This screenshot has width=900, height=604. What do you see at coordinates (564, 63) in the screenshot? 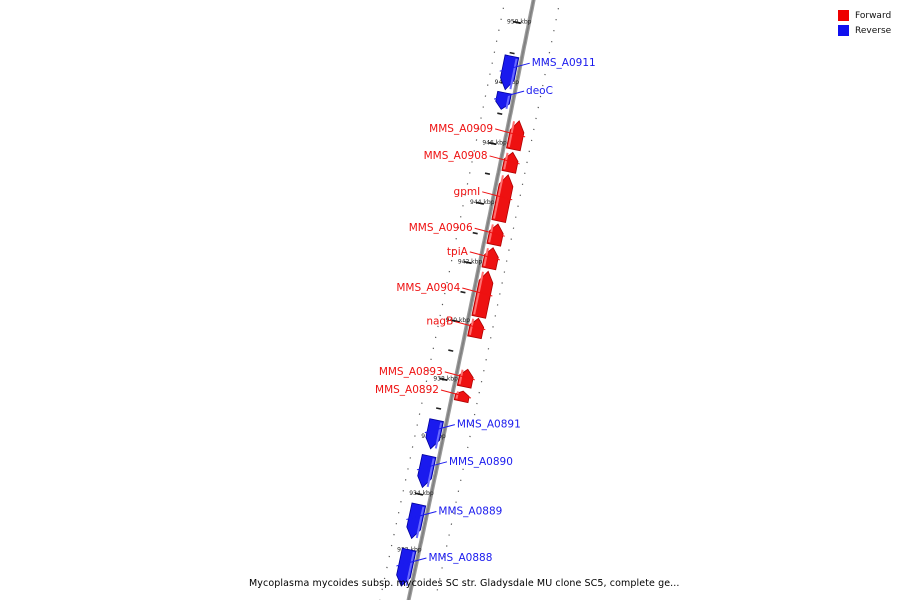
I see `gene-label: MMS_A0911` at bounding box center [564, 63].